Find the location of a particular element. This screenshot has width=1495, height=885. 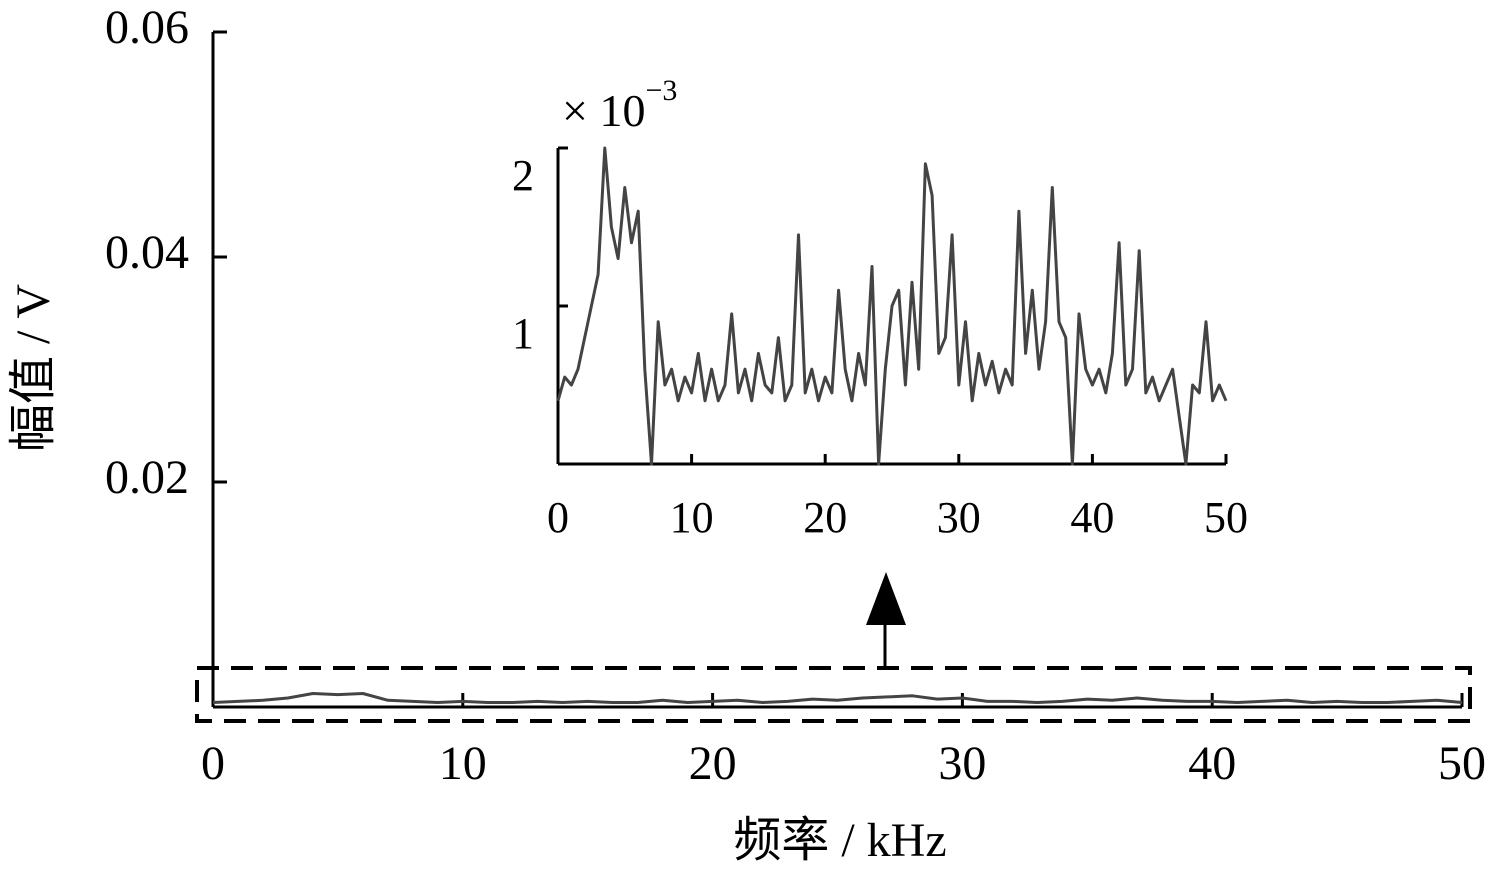

line is located at coordinates (837, 698).